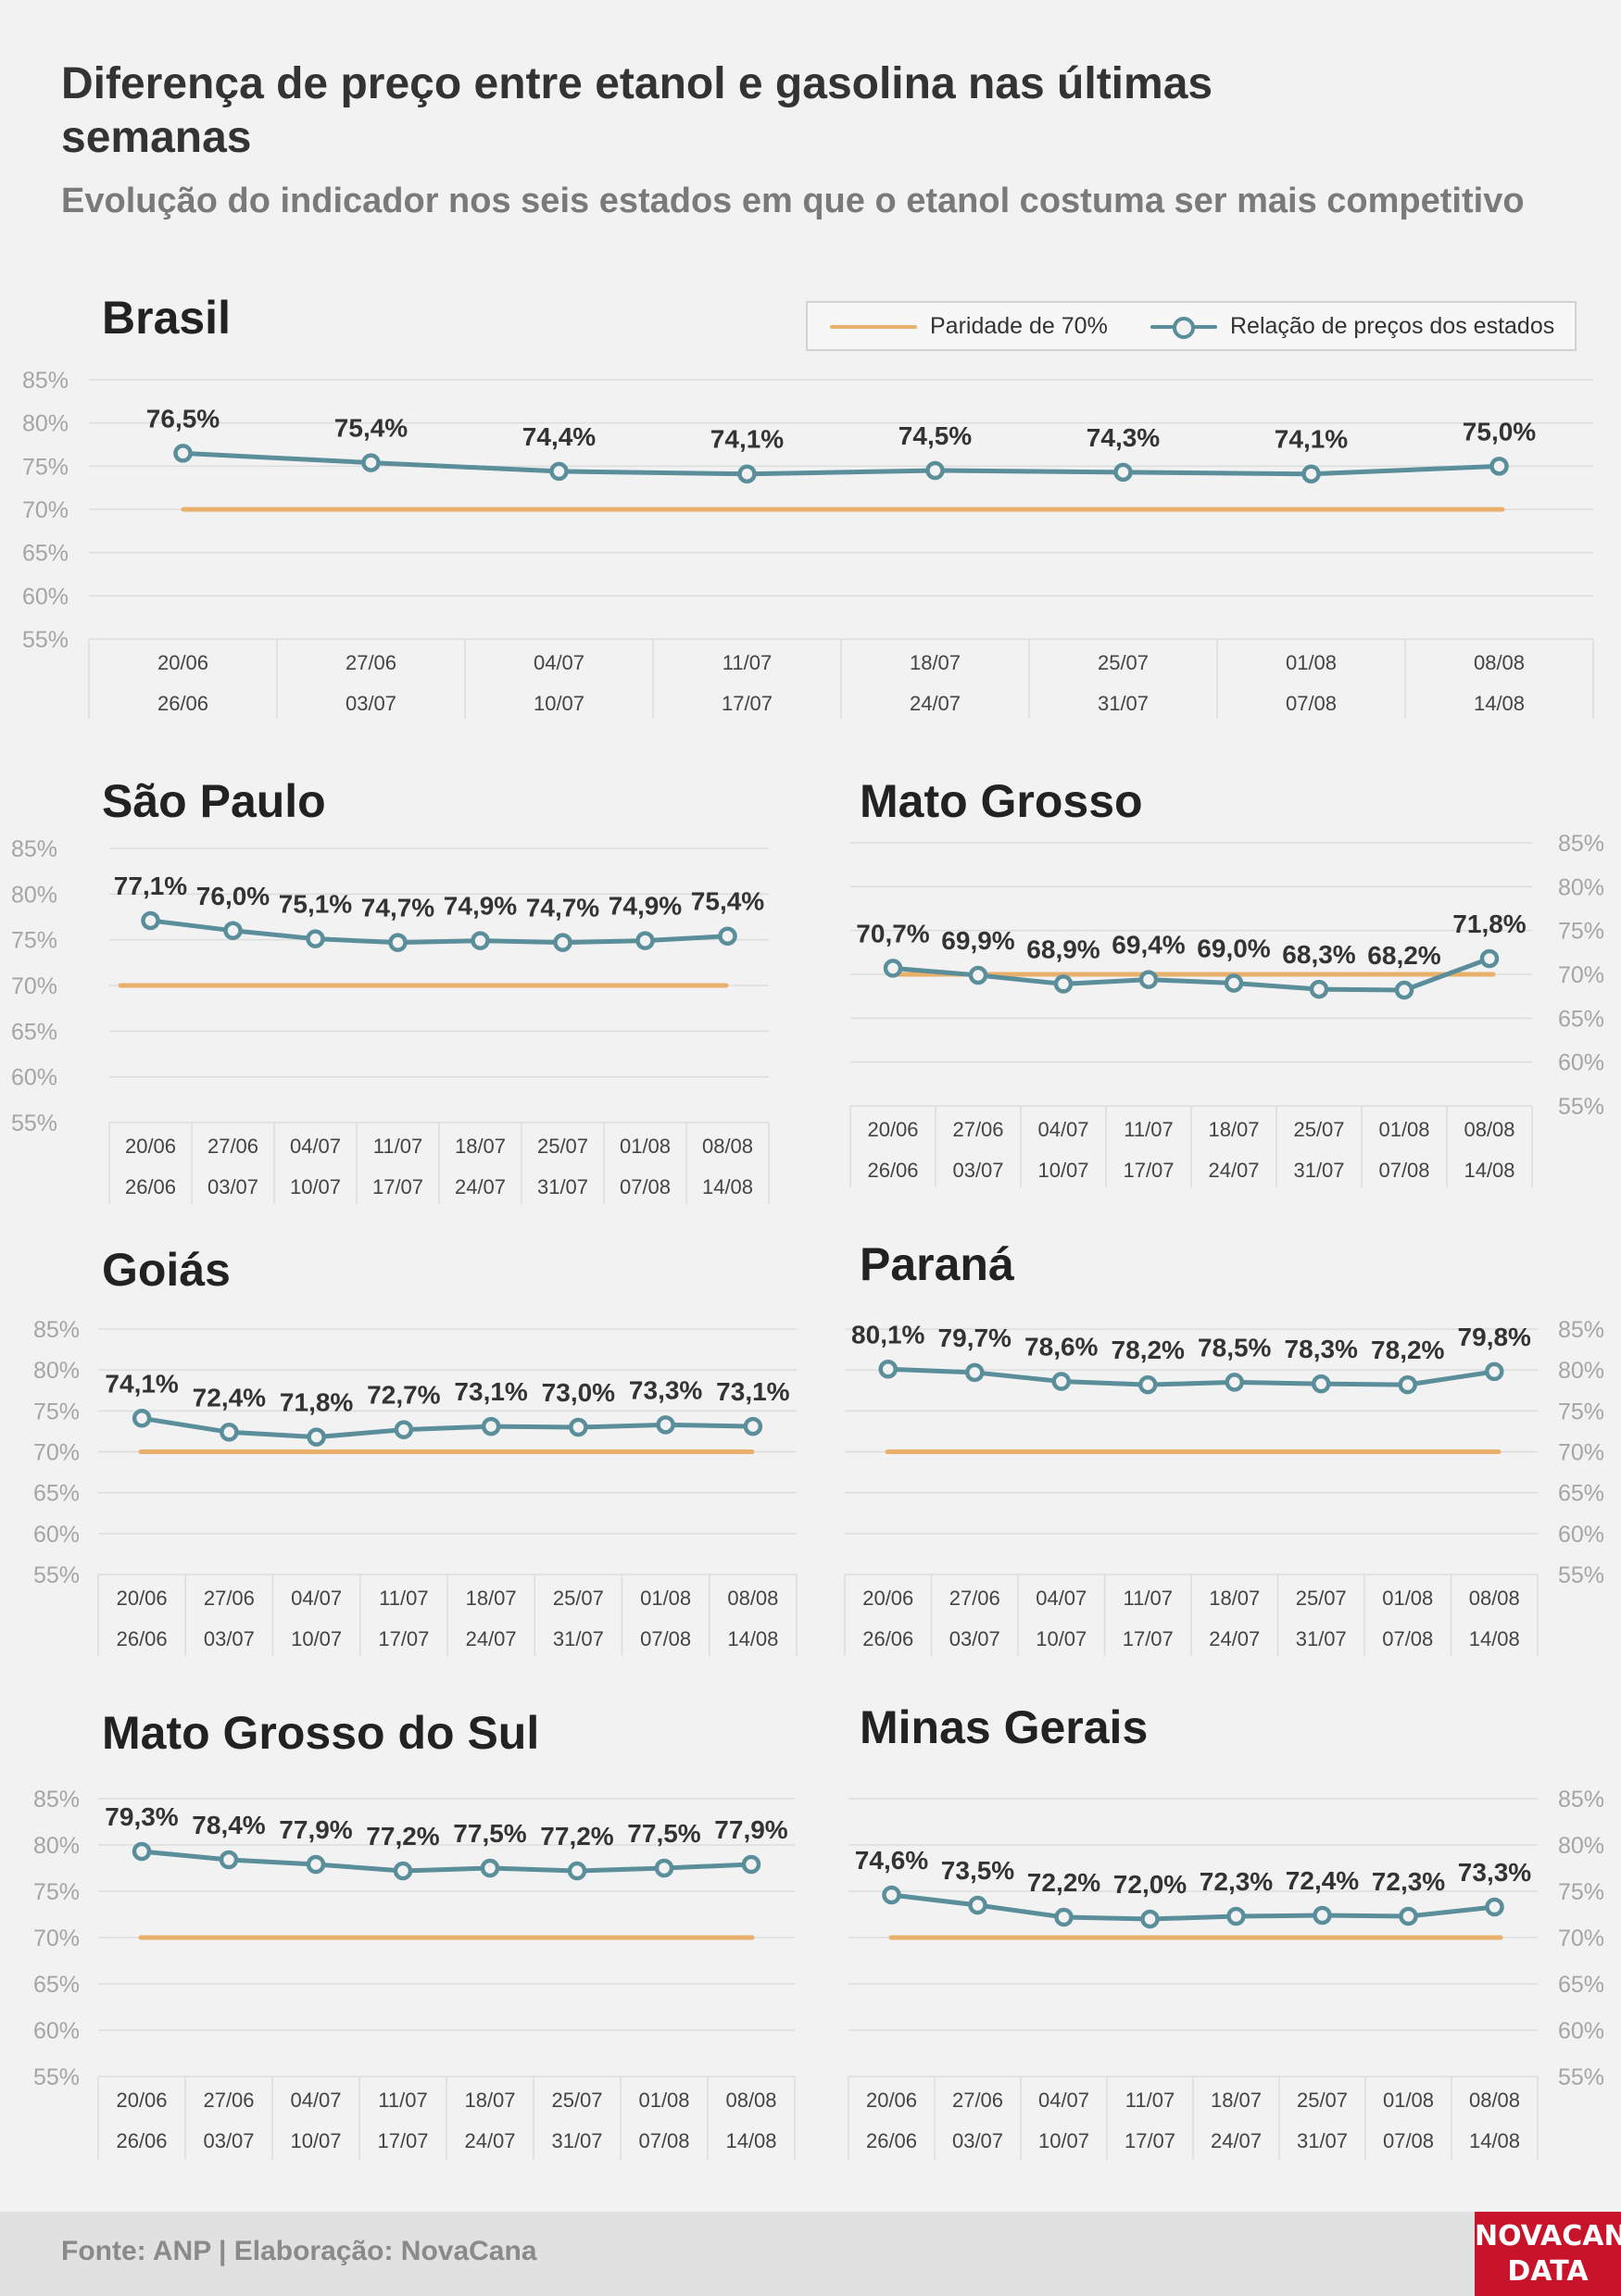 The height and width of the screenshot is (2296, 1621). What do you see at coordinates (56, 1575) in the screenshot?
I see `y-tick-goias: 55%` at bounding box center [56, 1575].